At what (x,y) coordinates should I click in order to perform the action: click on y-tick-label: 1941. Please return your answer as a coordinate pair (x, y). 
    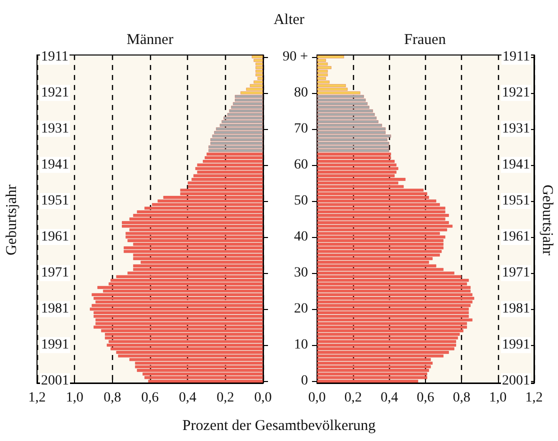
    Looking at the image, I should click on (55, 164).